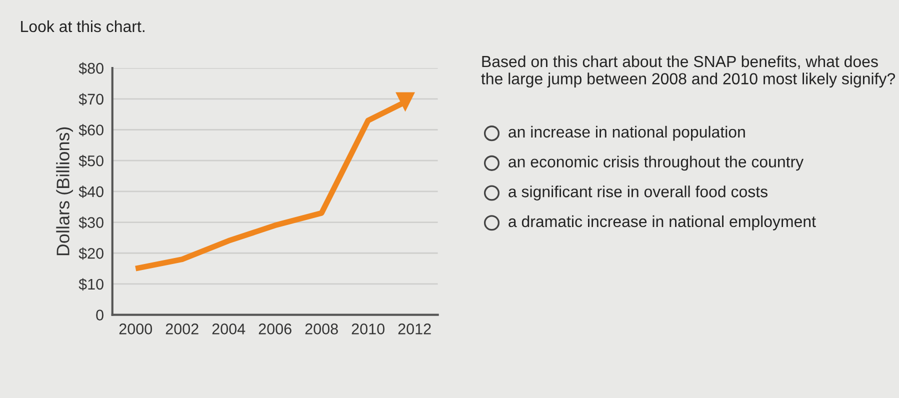 Image resolution: width=899 pixels, height=398 pixels. What do you see at coordinates (91, 68) in the screenshot?
I see `y-tick-label: $80` at bounding box center [91, 68].